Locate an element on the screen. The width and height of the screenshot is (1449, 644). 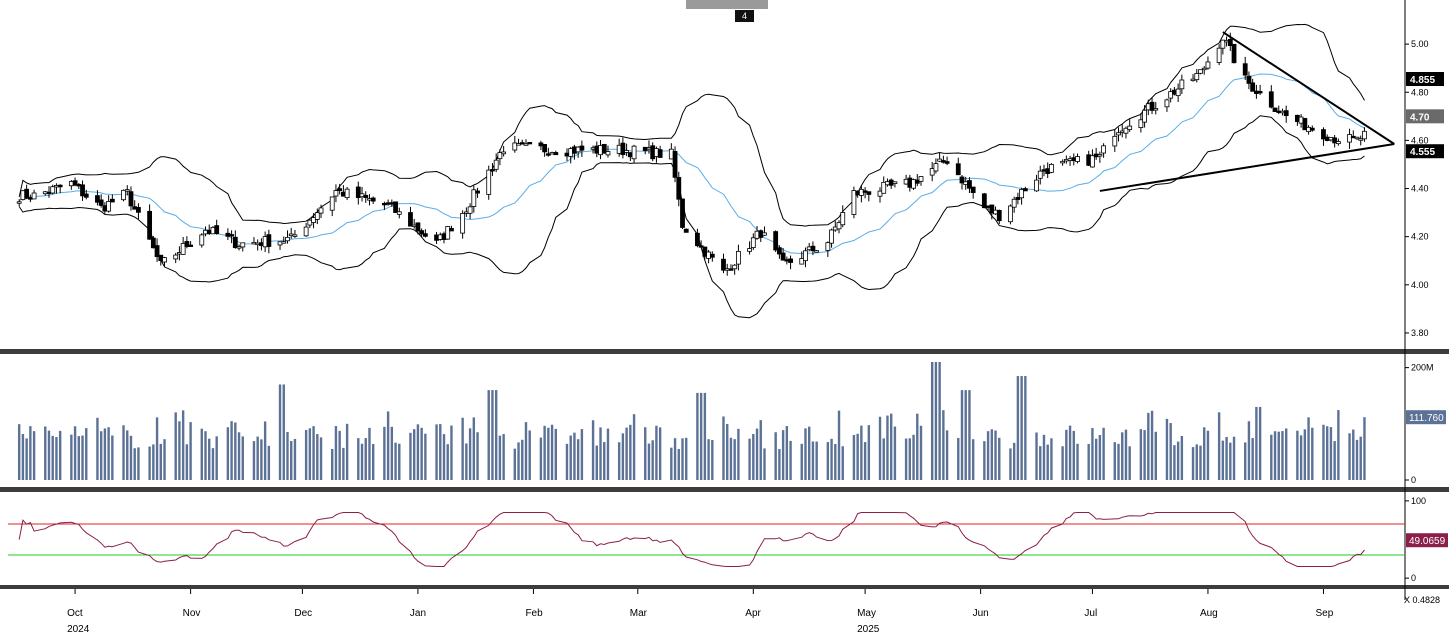
toolbar-strip is located at coordinates (727, 4).